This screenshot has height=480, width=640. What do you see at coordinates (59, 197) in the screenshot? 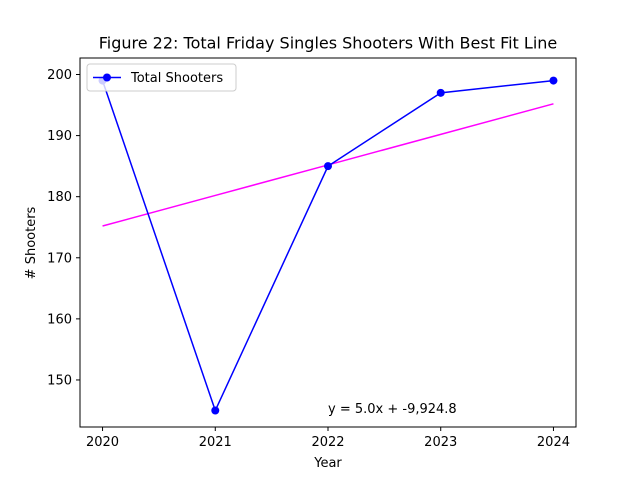
I see `y-tick-label: 180` at bounding box center [59, 197].